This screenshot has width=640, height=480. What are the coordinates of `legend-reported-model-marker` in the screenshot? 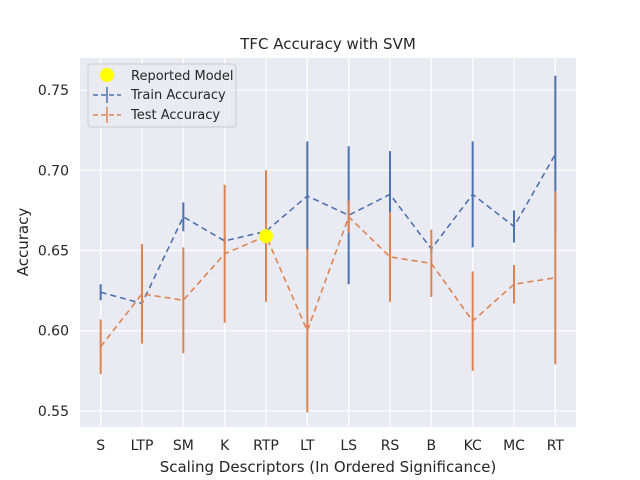 It's located at (107, 75).